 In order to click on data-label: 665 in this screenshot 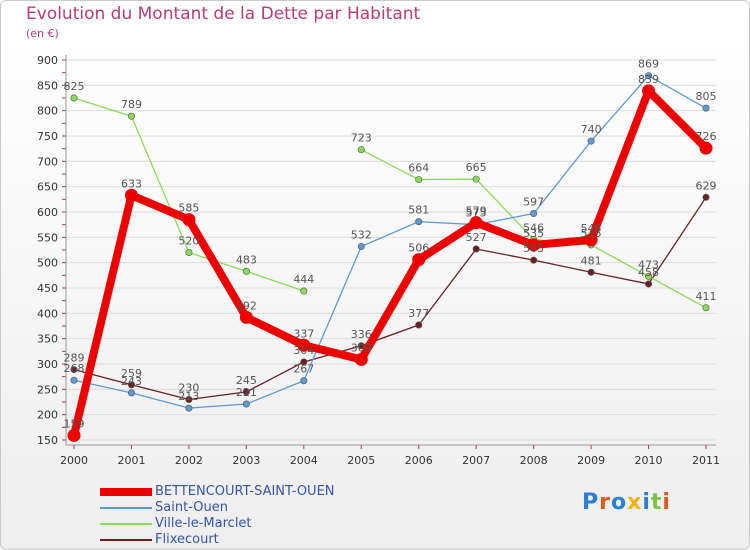, I will do `click(476, 167)`.